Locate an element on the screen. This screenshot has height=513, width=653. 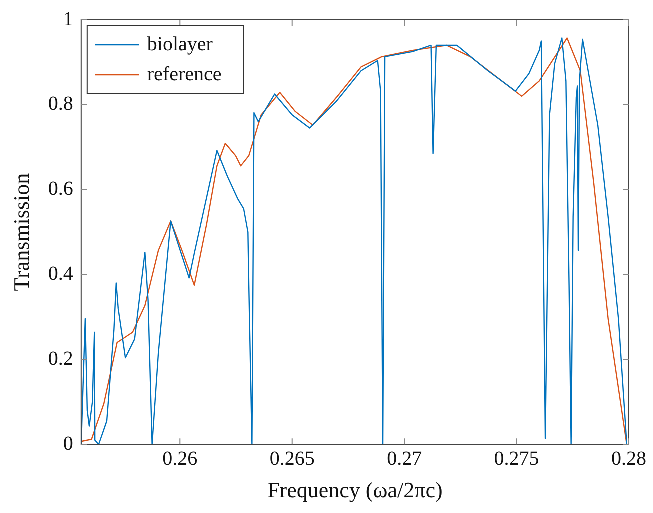
y-tick-label: 0.6 is located at coordinates (61, 189).